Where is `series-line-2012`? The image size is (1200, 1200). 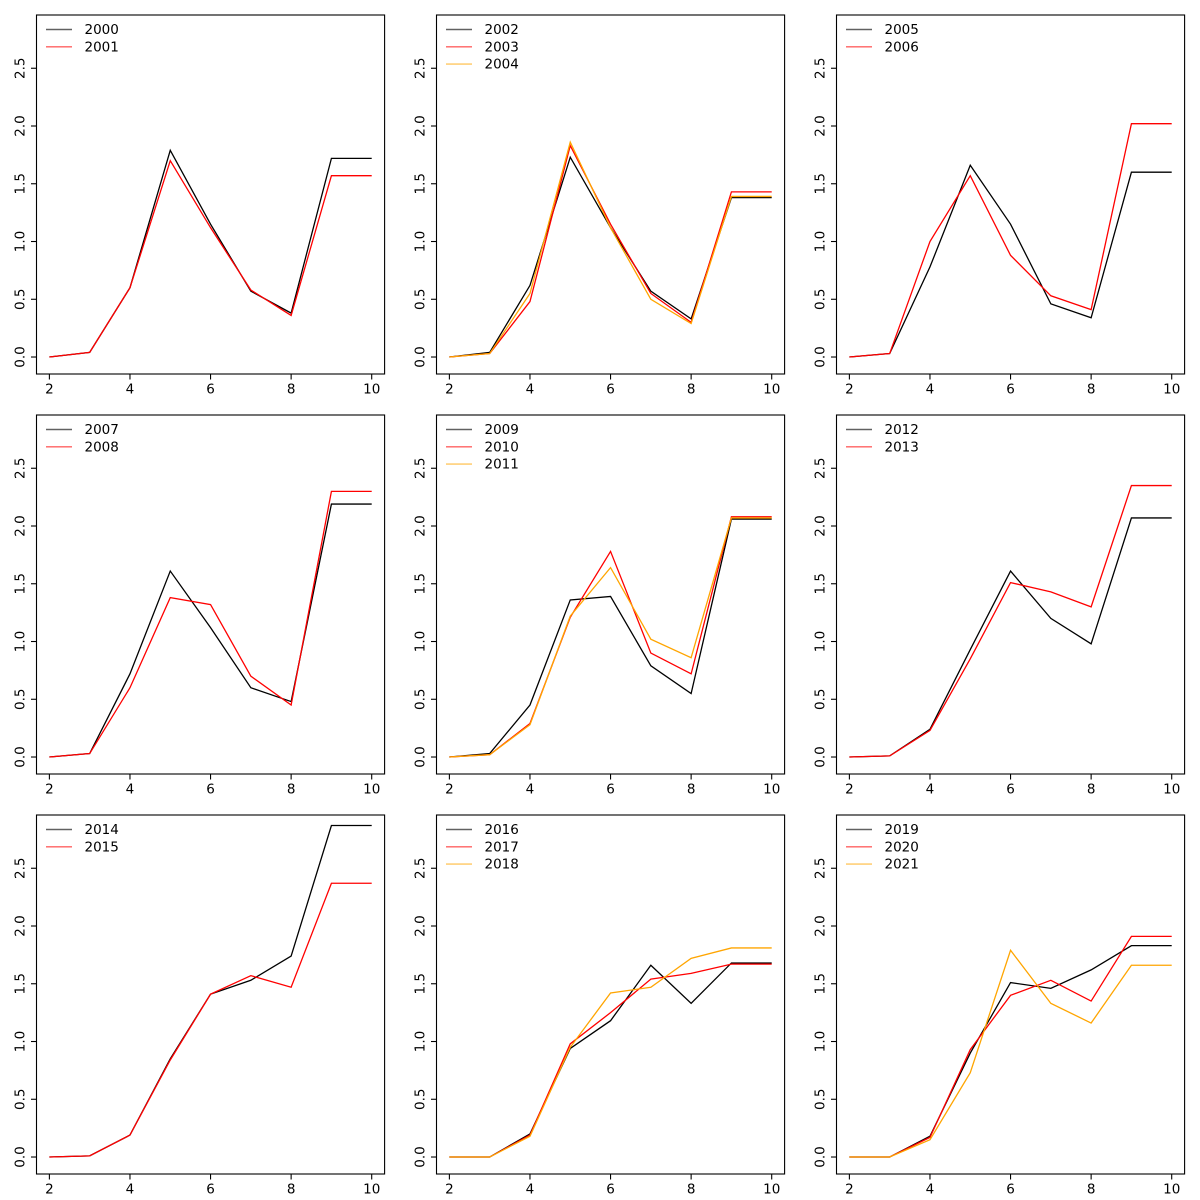 series-line-2012 is located at coordinates (1010, 637).